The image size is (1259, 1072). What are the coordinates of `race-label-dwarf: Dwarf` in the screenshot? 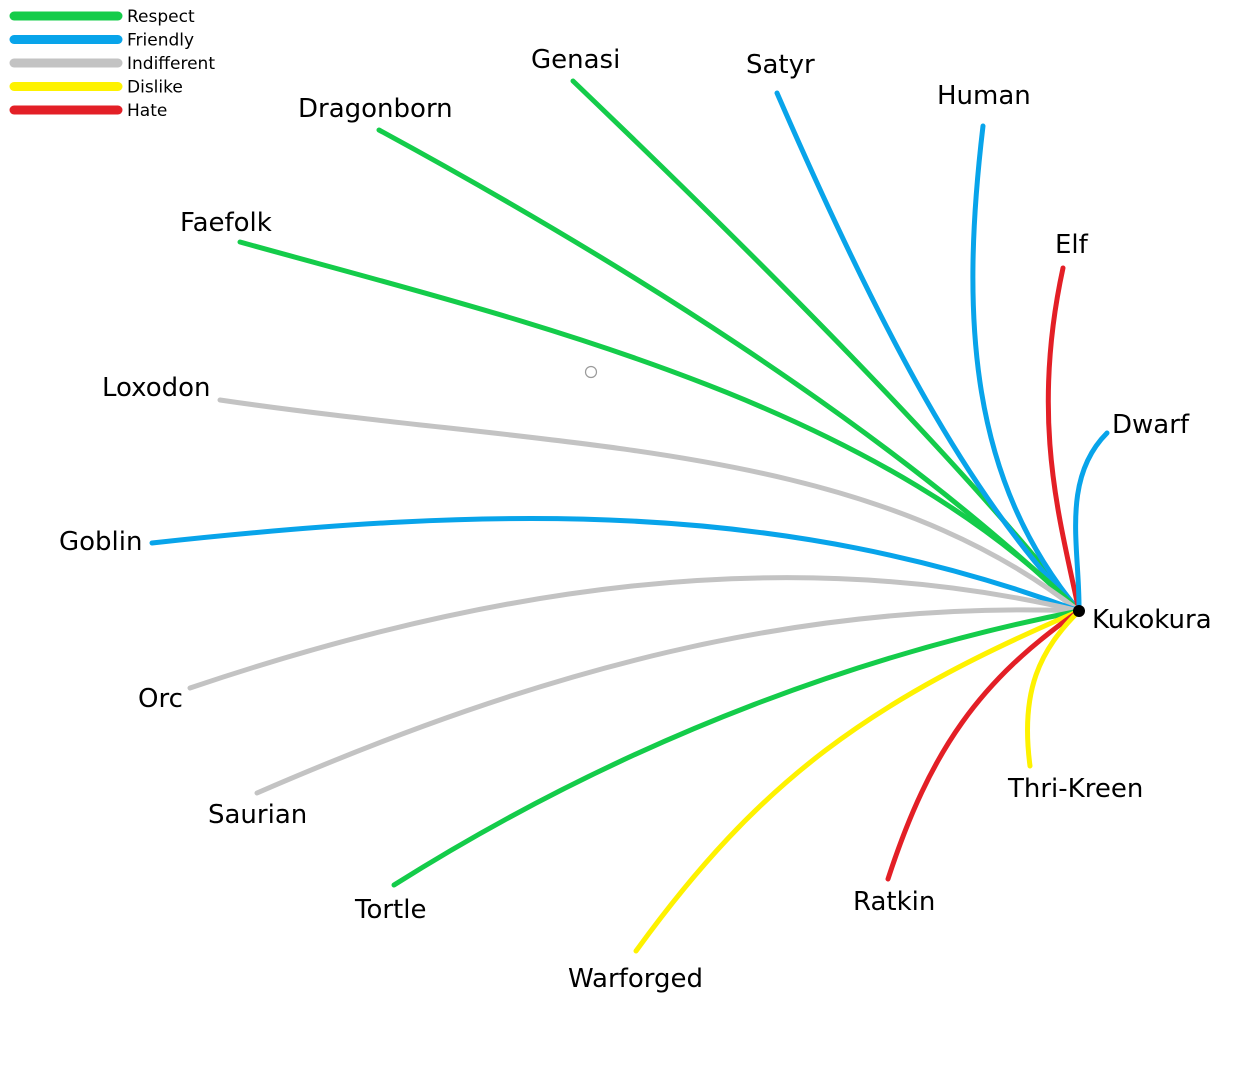 It's located at (1151, 425).